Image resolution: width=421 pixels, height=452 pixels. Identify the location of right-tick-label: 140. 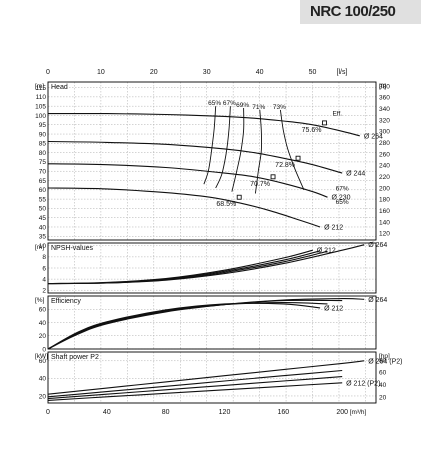
(384, 222).